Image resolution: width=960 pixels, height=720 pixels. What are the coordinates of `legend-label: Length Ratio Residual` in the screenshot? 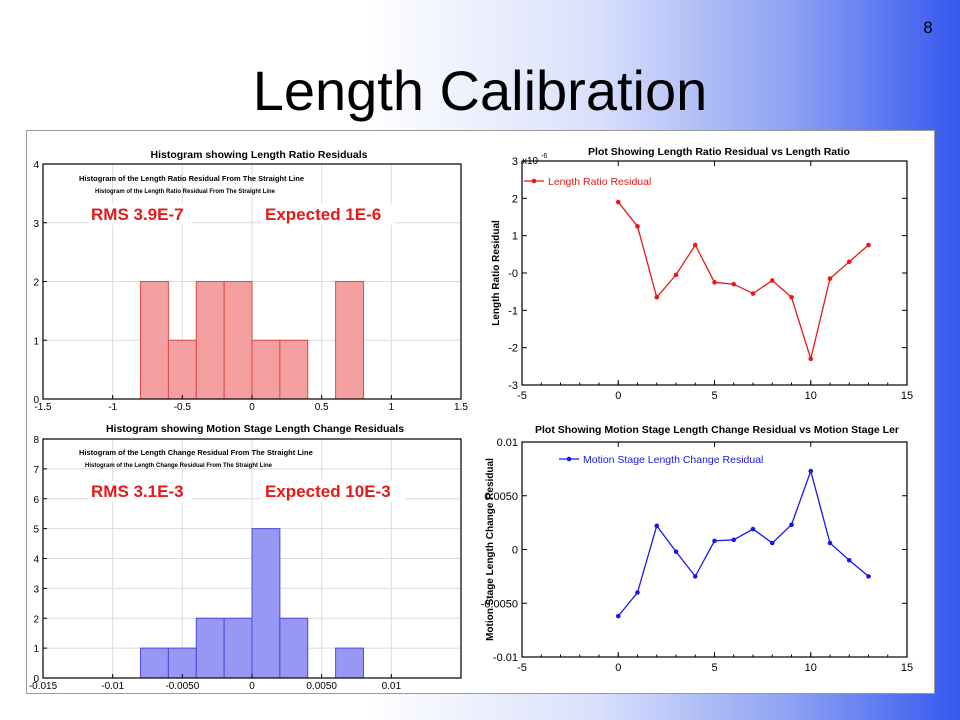 It's located at (599, 182).